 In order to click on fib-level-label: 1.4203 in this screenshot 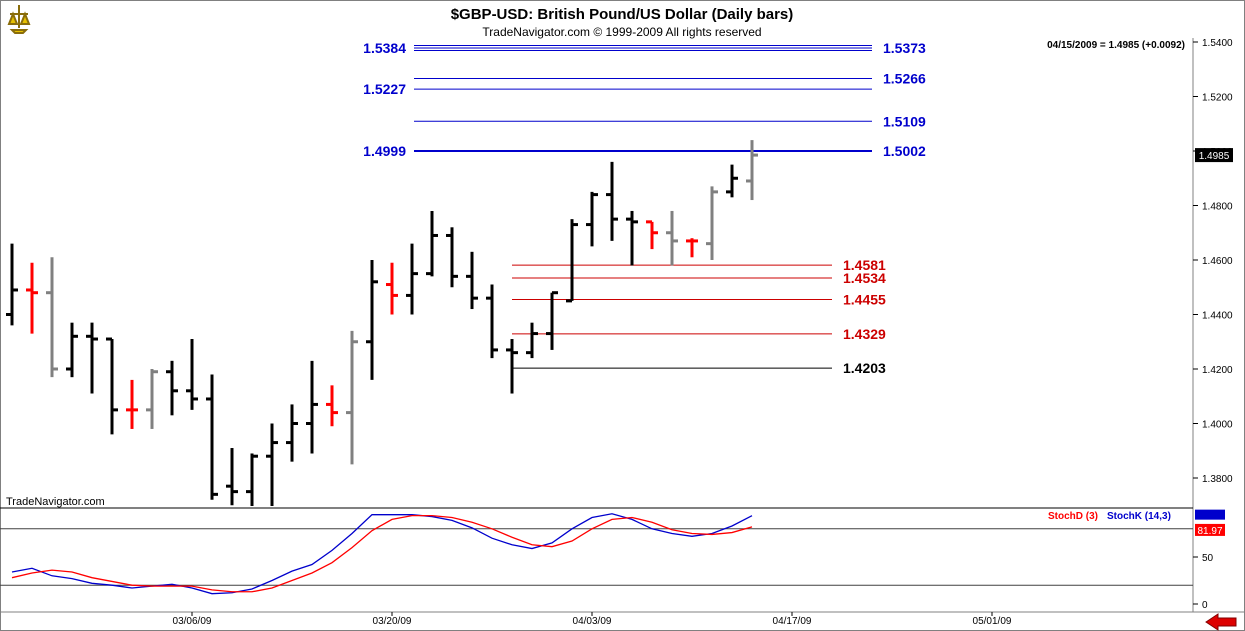, I will do `click(864, 368)`.